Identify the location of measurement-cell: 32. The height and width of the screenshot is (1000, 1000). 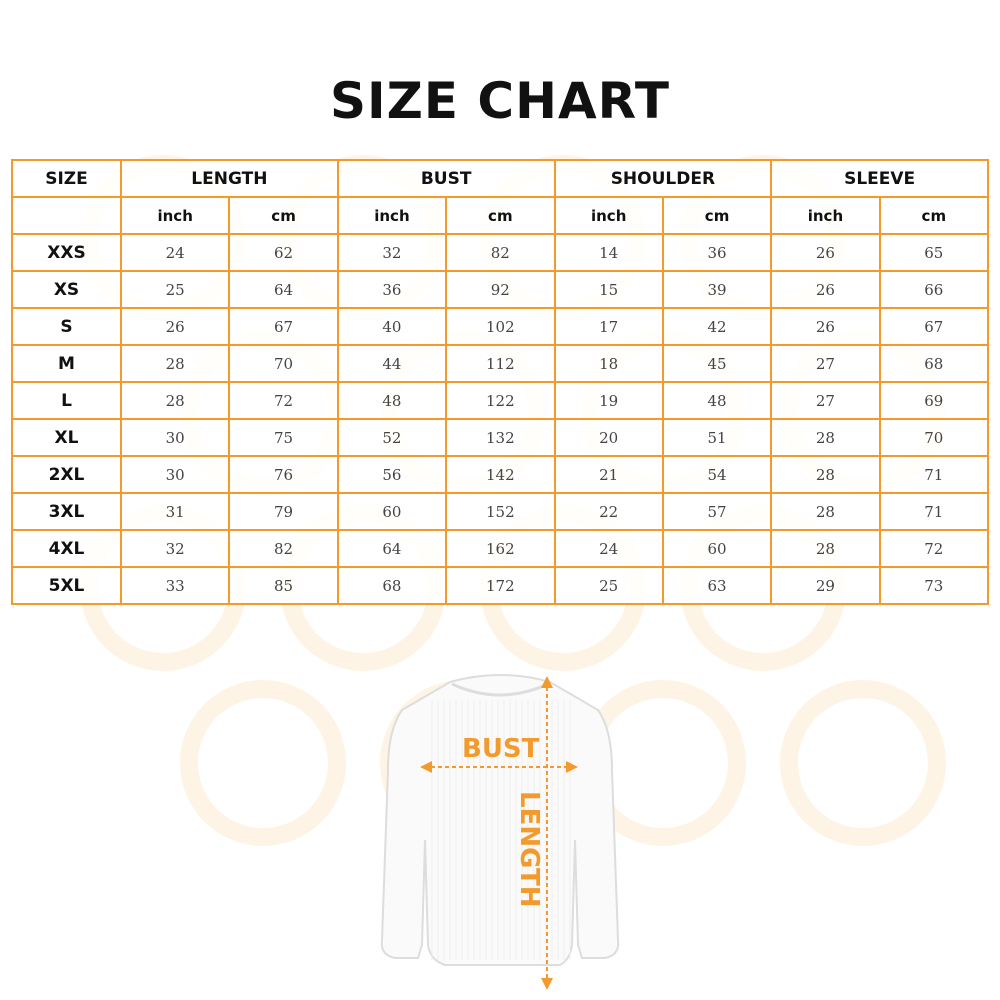
(392, 252).